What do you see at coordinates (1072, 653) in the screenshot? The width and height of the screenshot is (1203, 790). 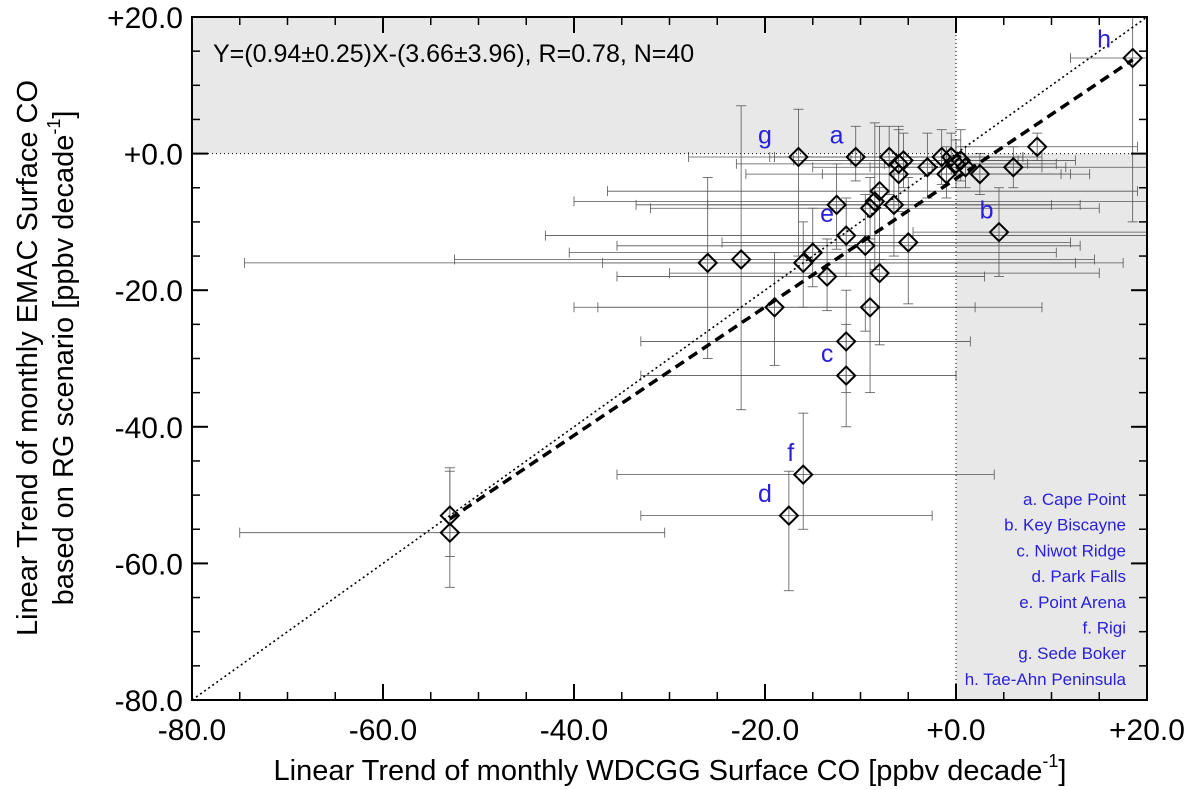 I see `legend-entry: g. Sede Boker` at bounding box center [1072, 653].